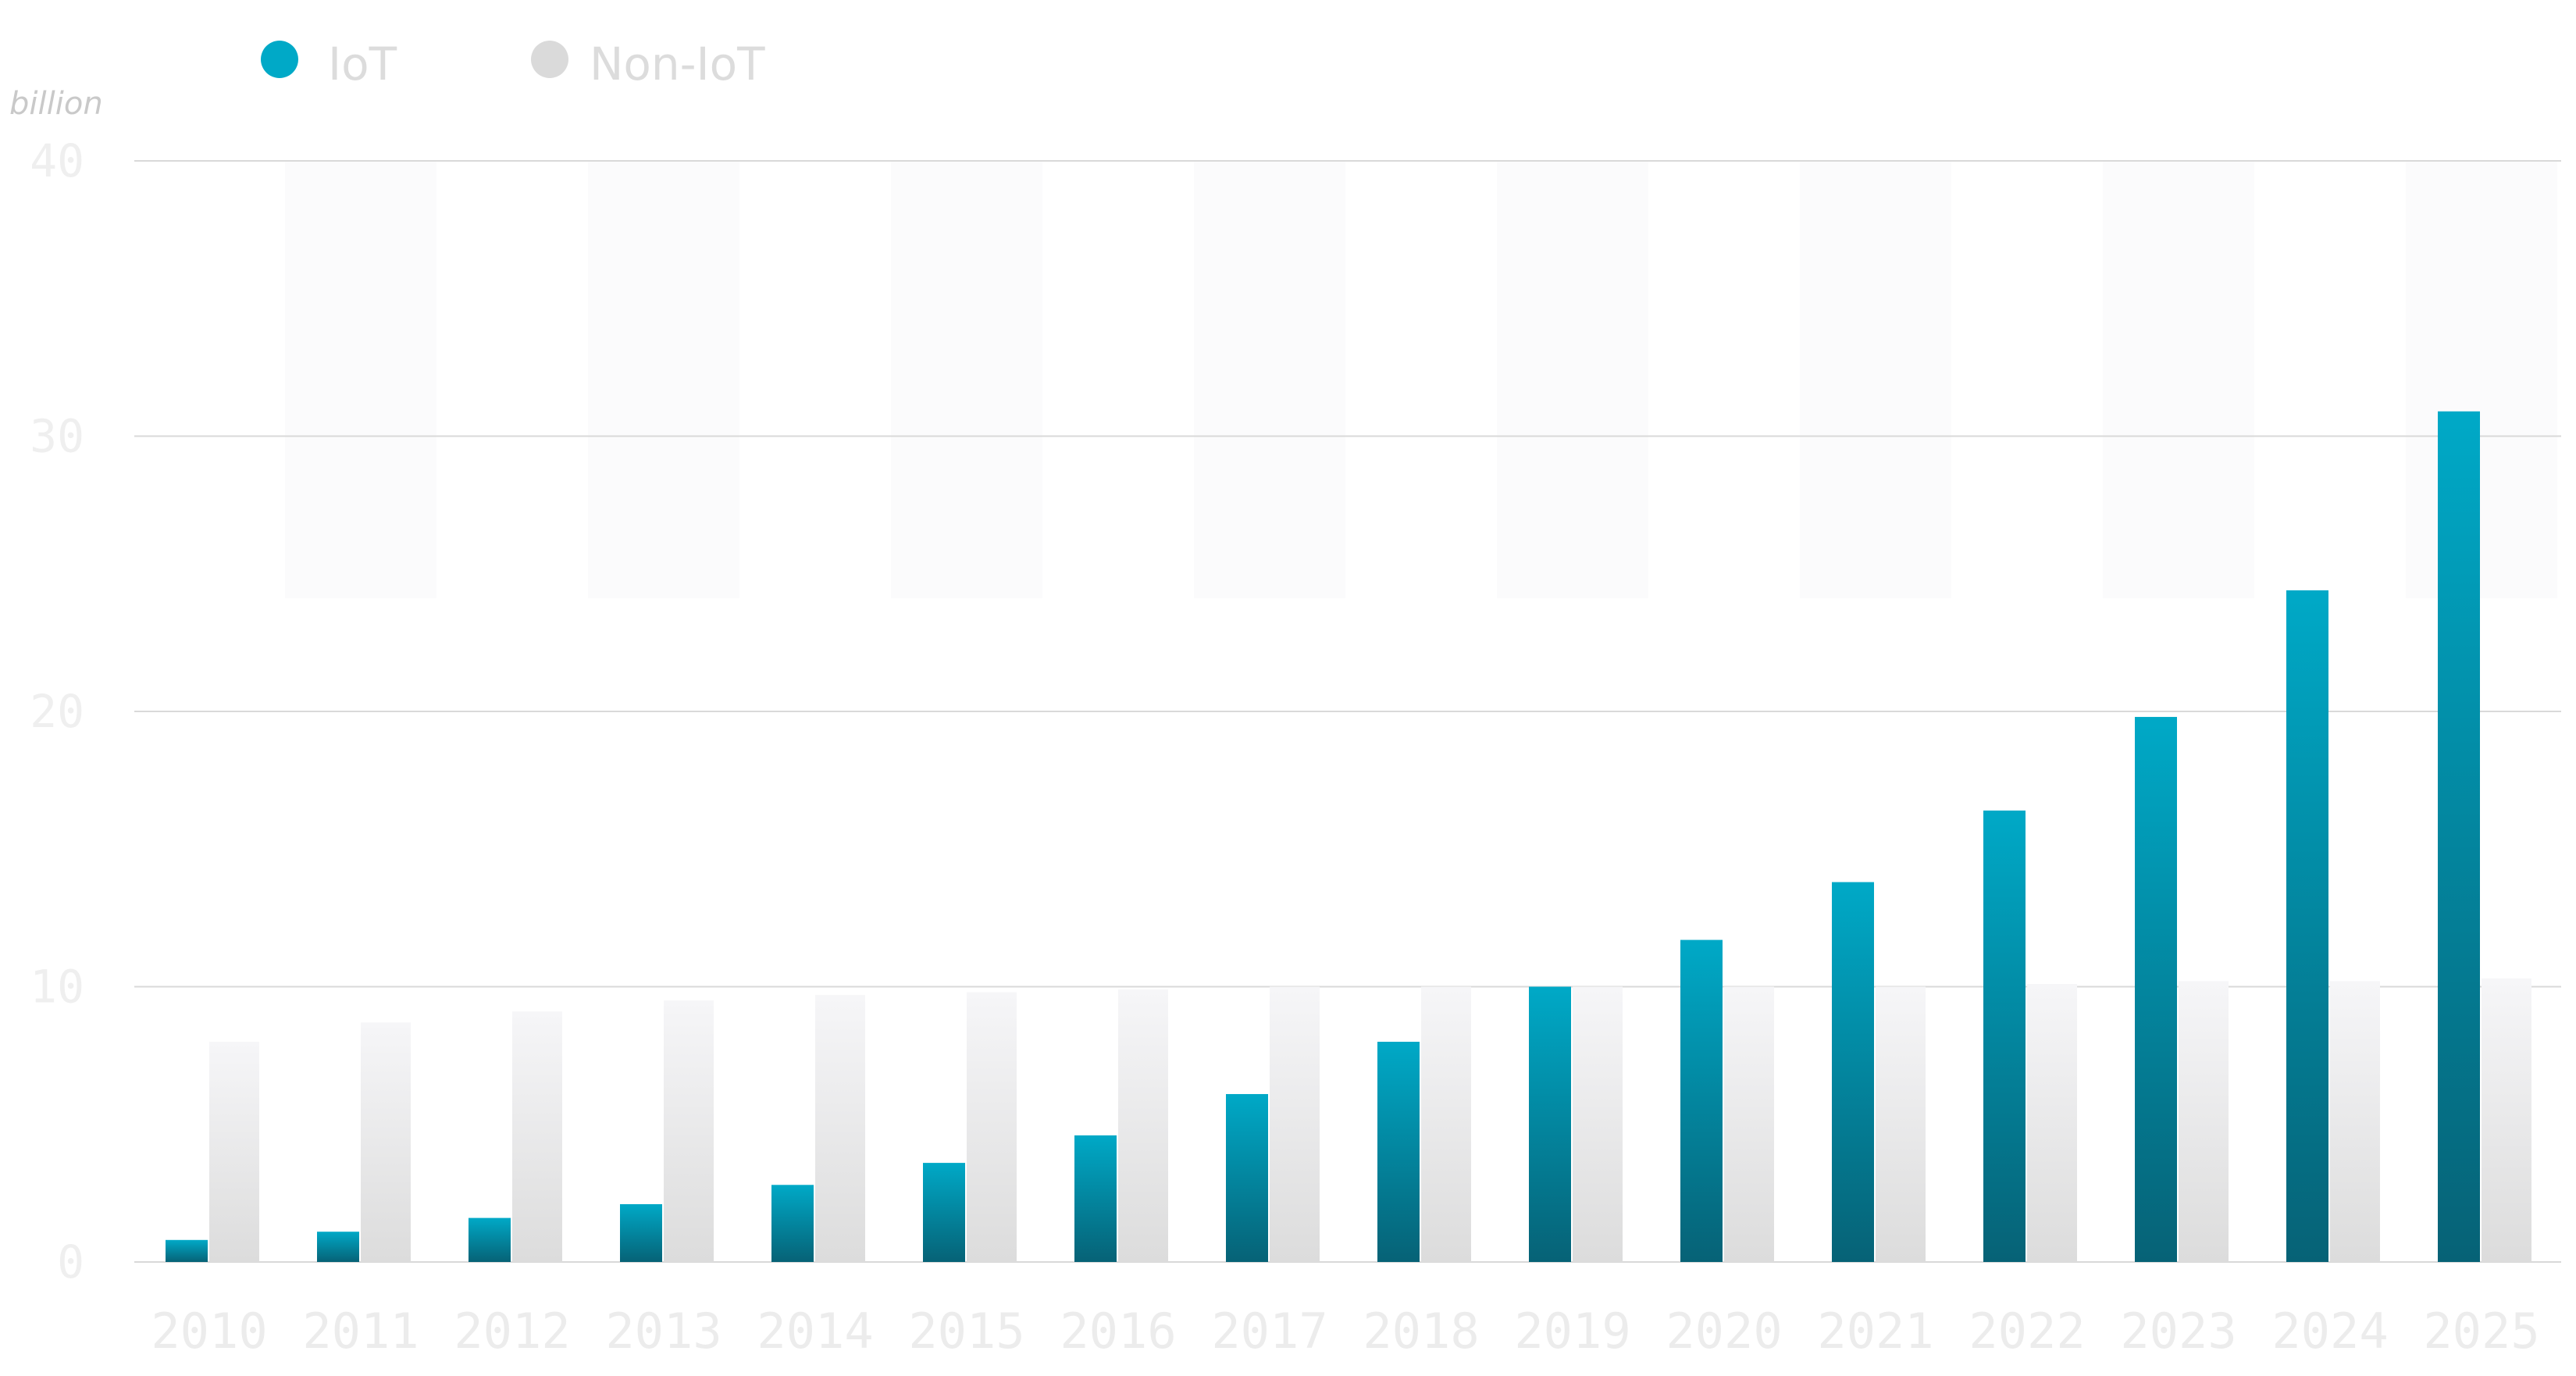 Image resolution: width=2576 pixels, height=1376 pixels. I want to click on x-tick-label: 2014, so click(815, 1331).